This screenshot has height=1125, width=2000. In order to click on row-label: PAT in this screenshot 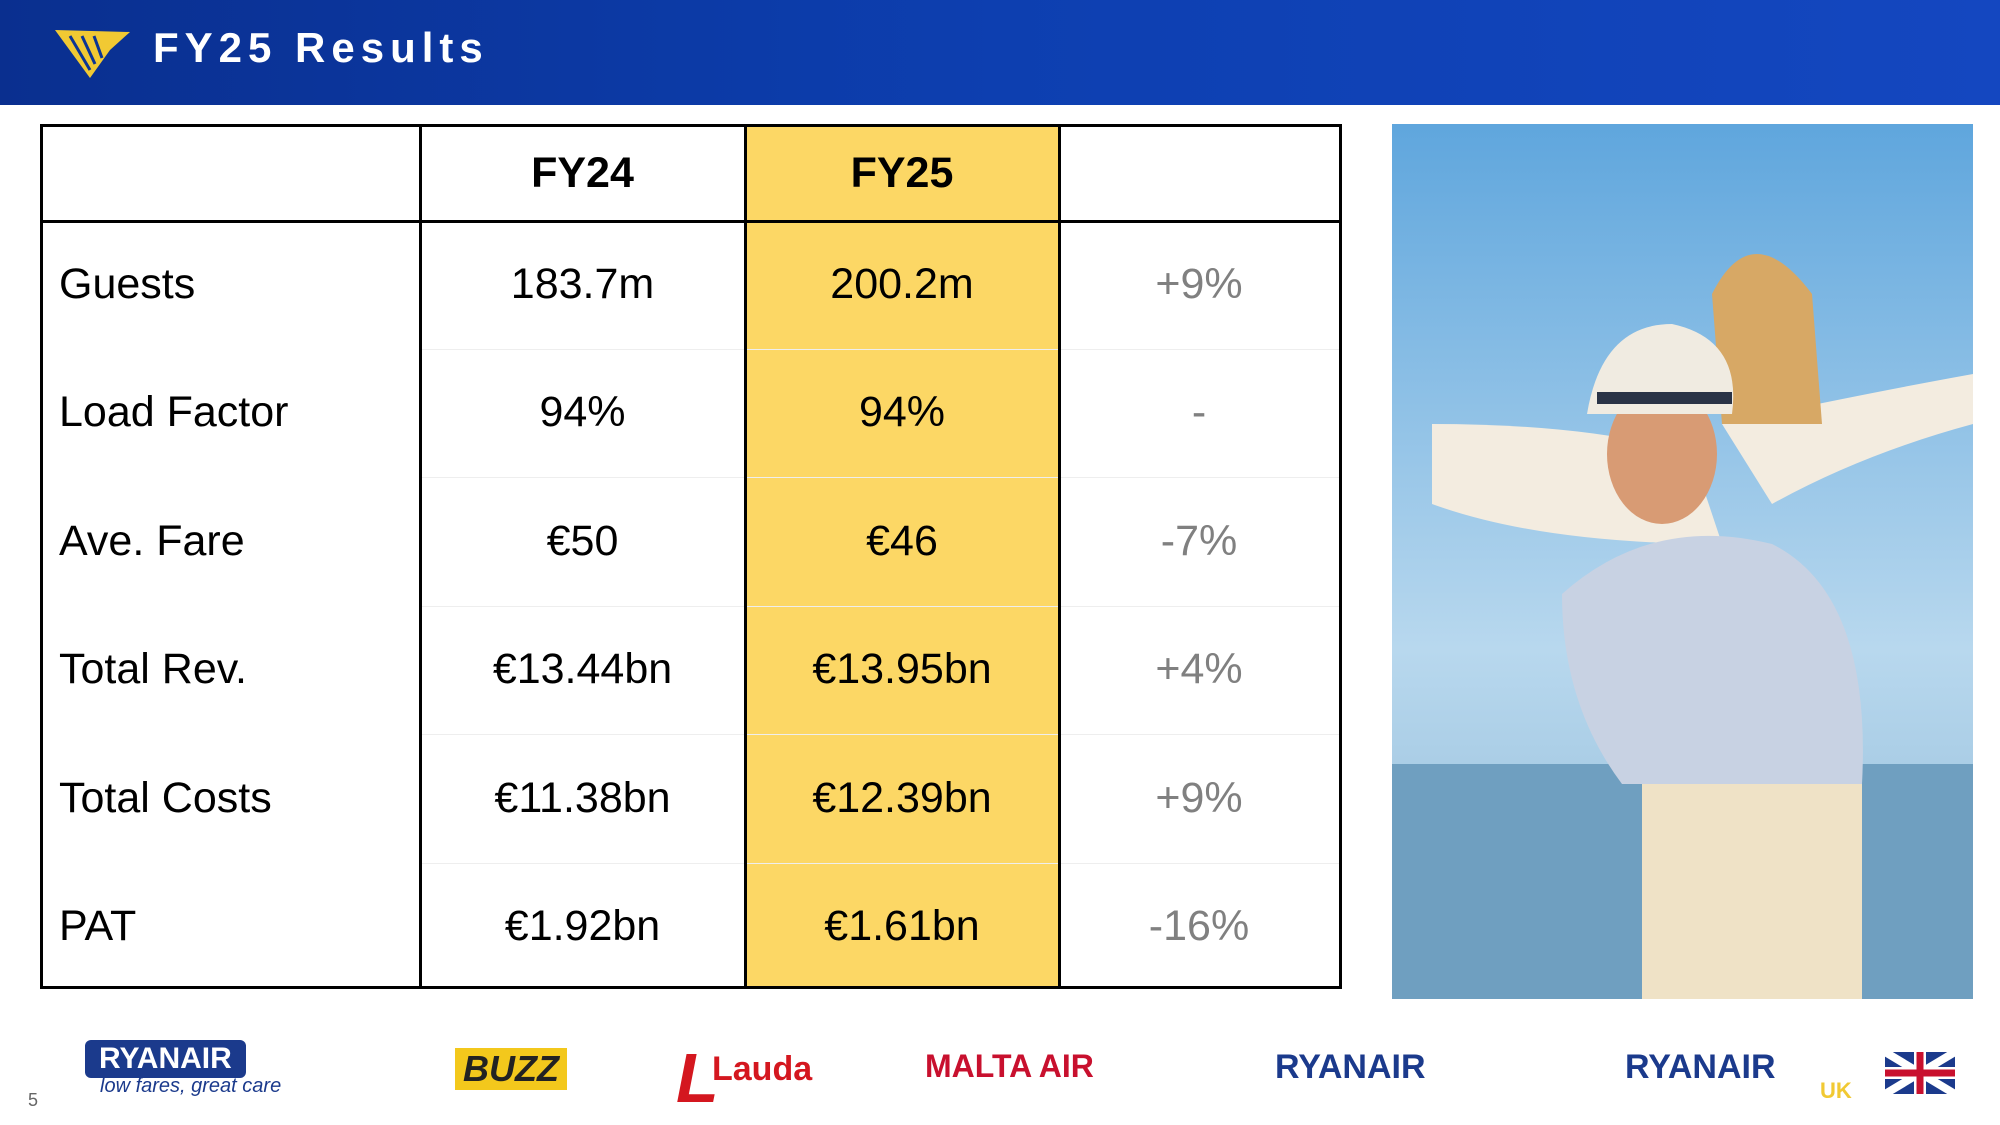, I will do `click(98, 926)`.